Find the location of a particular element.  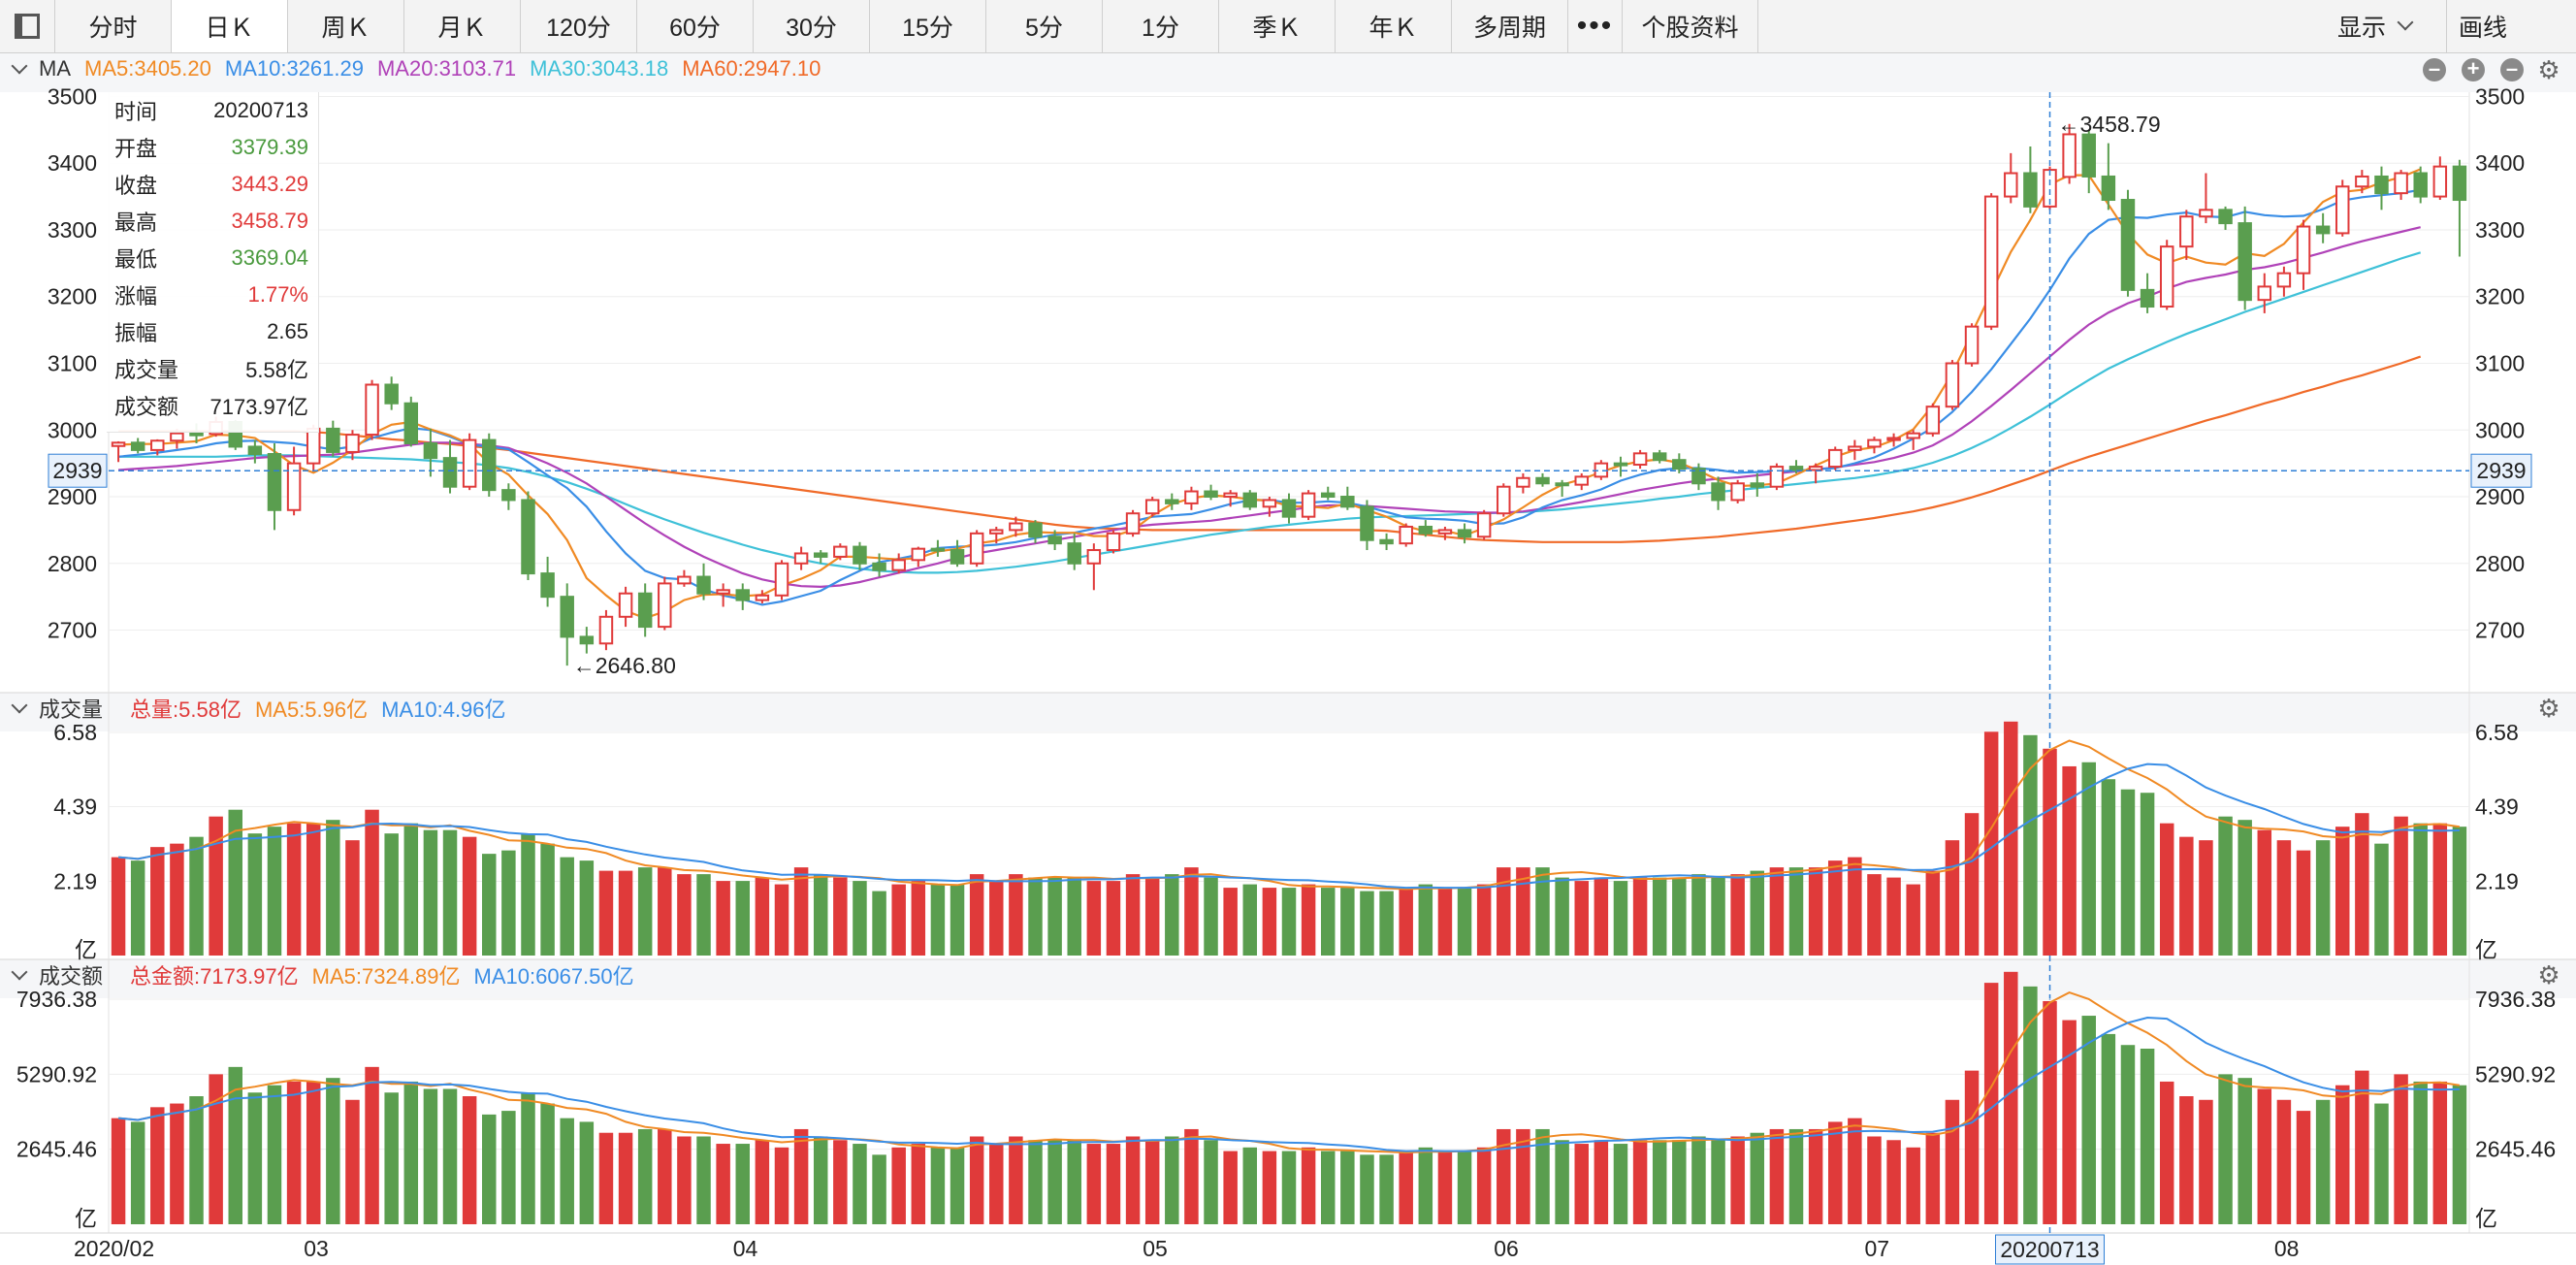

amount-settings-gear-icon: ⚙ is located at coordinates (2548, 974).